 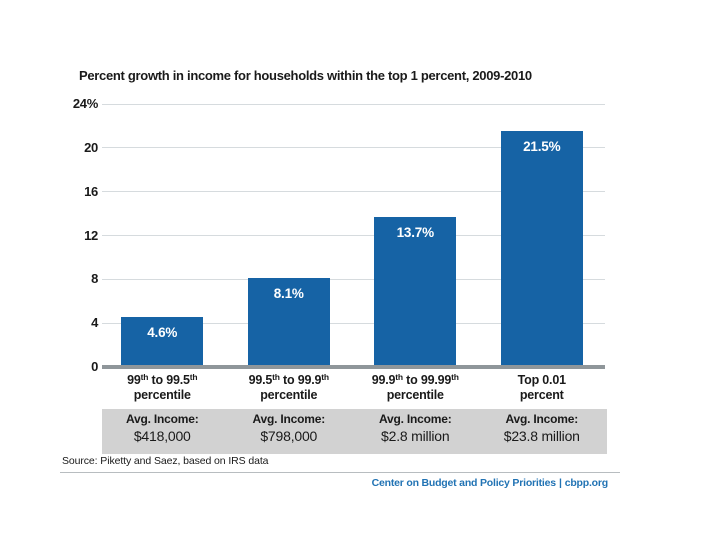 I want to click on x-axis-baseline, so click(x=348, y=367).